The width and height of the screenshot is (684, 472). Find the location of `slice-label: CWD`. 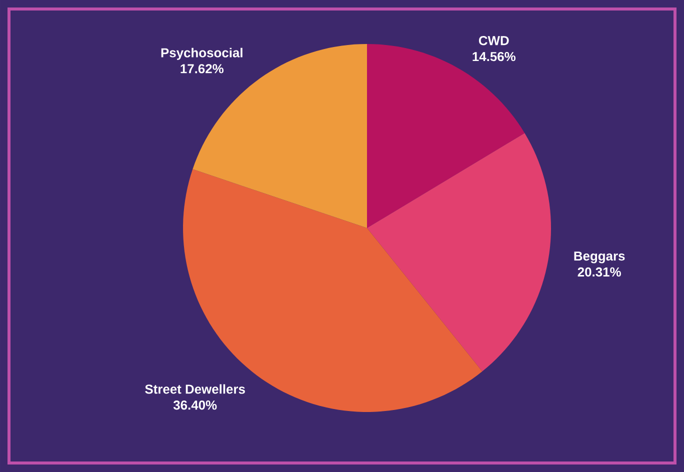

slice-label: CWD is located at coordinates (493, 41).